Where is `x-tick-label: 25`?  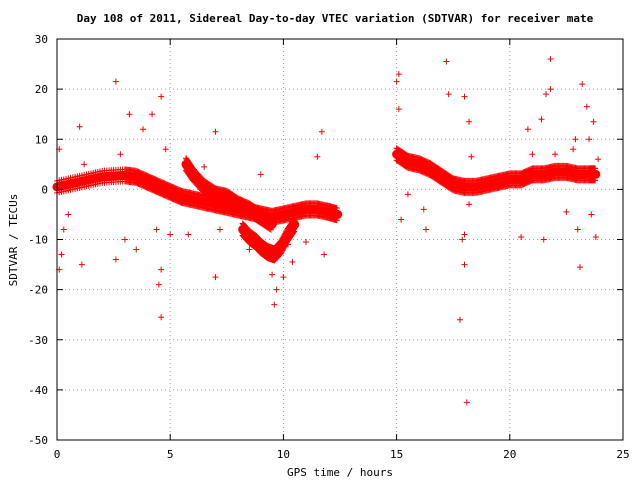
x-tick-label: 25 is located at coordinates (622, 454).